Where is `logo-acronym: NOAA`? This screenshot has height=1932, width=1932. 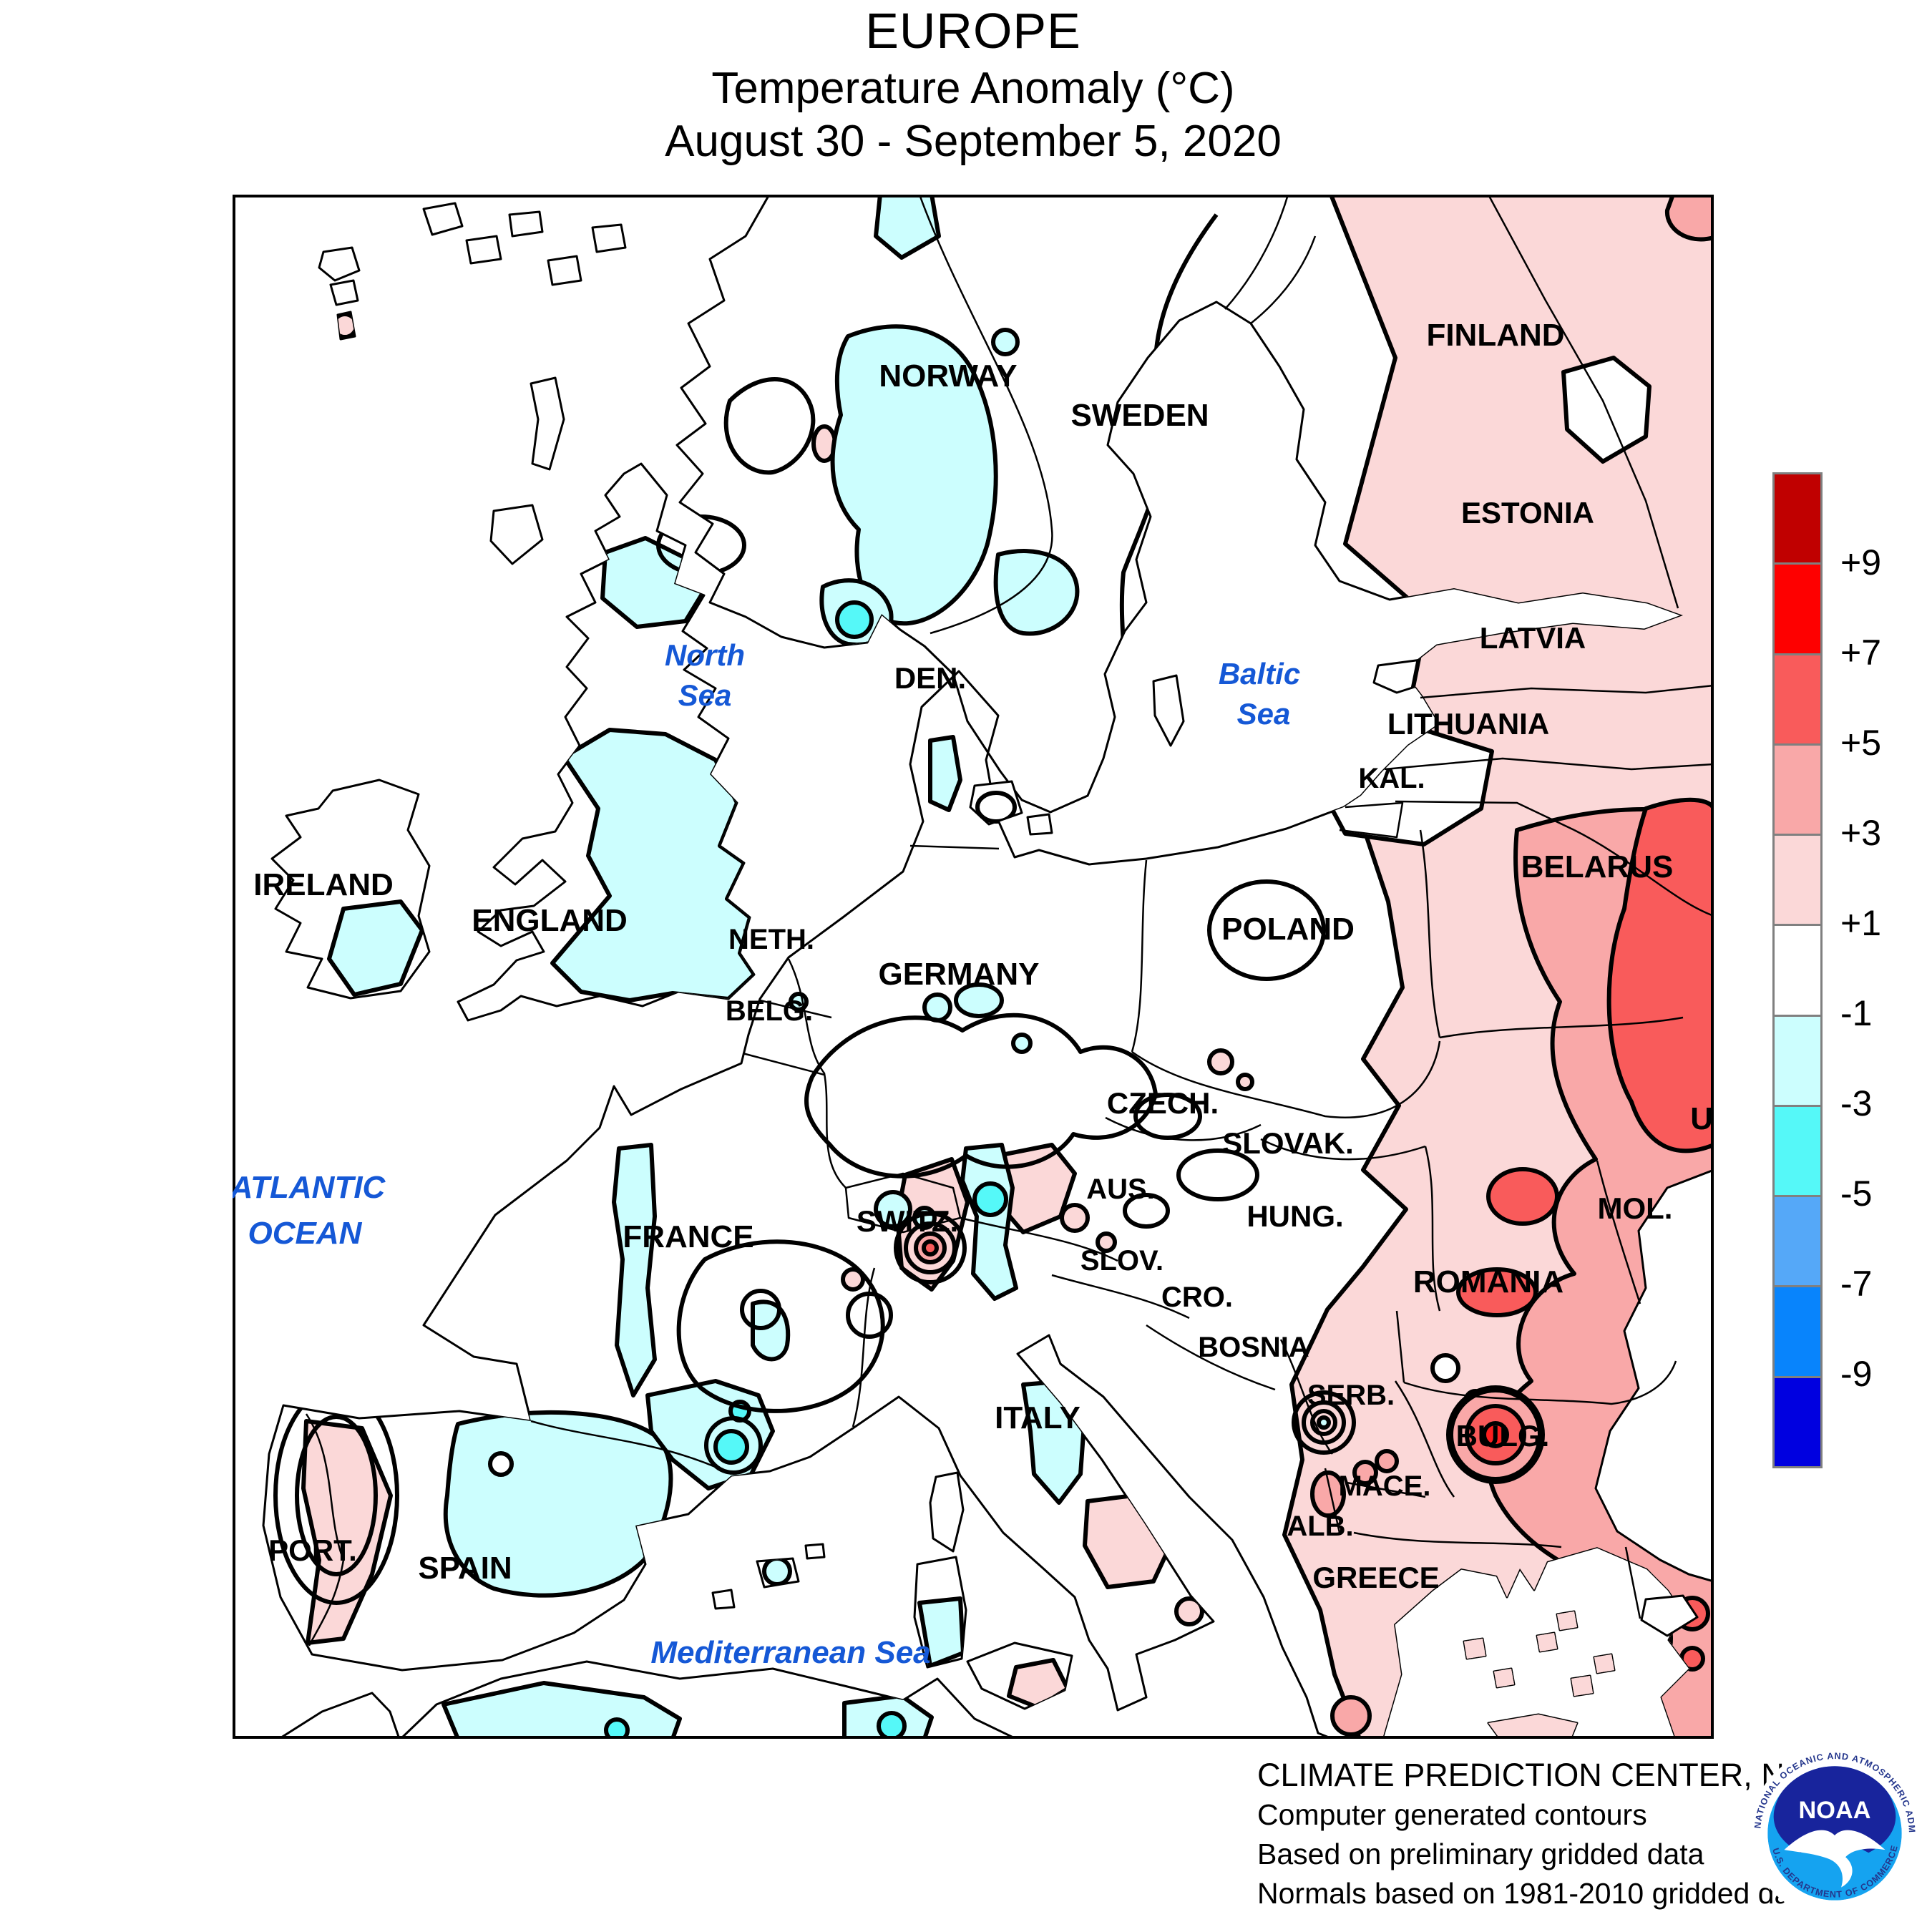
logo-acronym: NOAA is located at coordinates (1835, 1810).